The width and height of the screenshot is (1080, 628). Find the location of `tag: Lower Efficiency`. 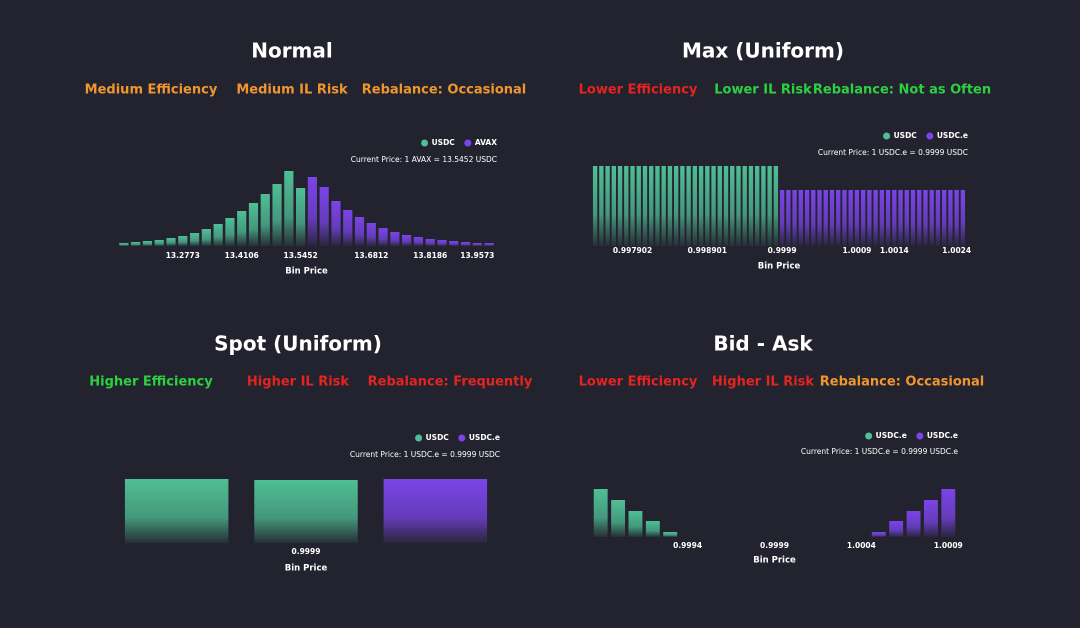

tag: Lower Efficiency is located at coordinates (638, 382).